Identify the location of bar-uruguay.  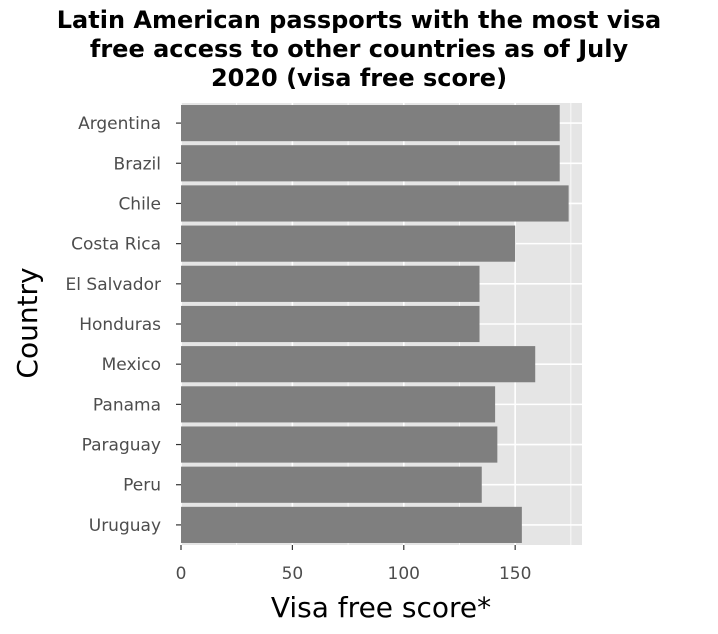
(351, 524).